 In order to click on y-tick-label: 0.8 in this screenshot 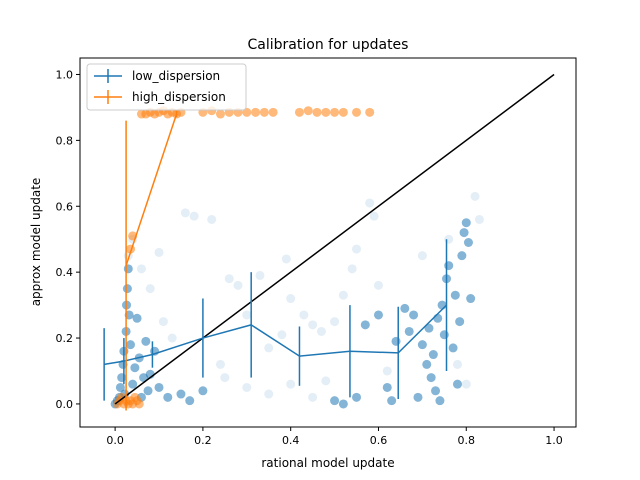, I will do `click(65, 140)`.